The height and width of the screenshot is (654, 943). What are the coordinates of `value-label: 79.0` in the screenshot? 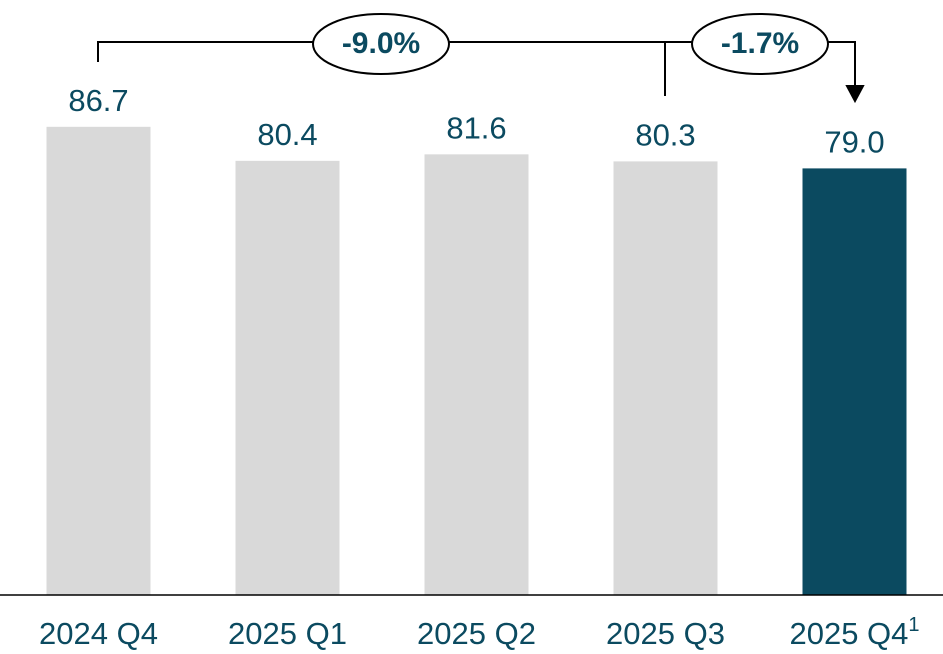 It's located at (854, 142).